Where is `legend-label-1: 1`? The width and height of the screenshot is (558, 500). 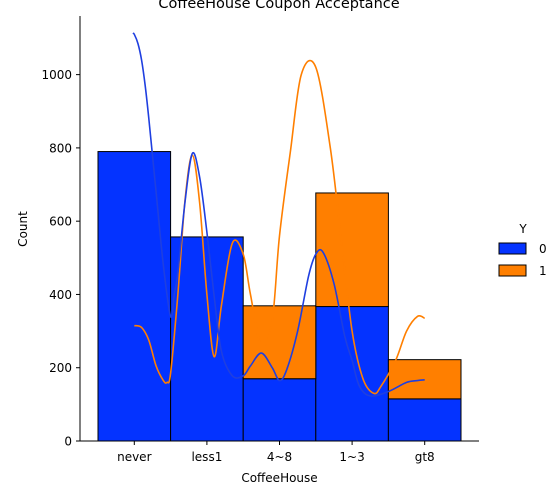 legend-label-1: 1 is located at coordinates (543, 271).